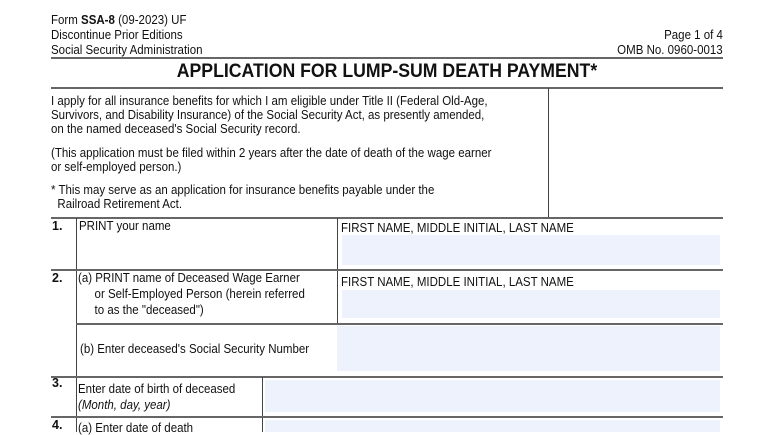  What do you see at coordinates (492, 426) in the screenshot?
I see `date-of-death-input` at bounding box center [492, 426].